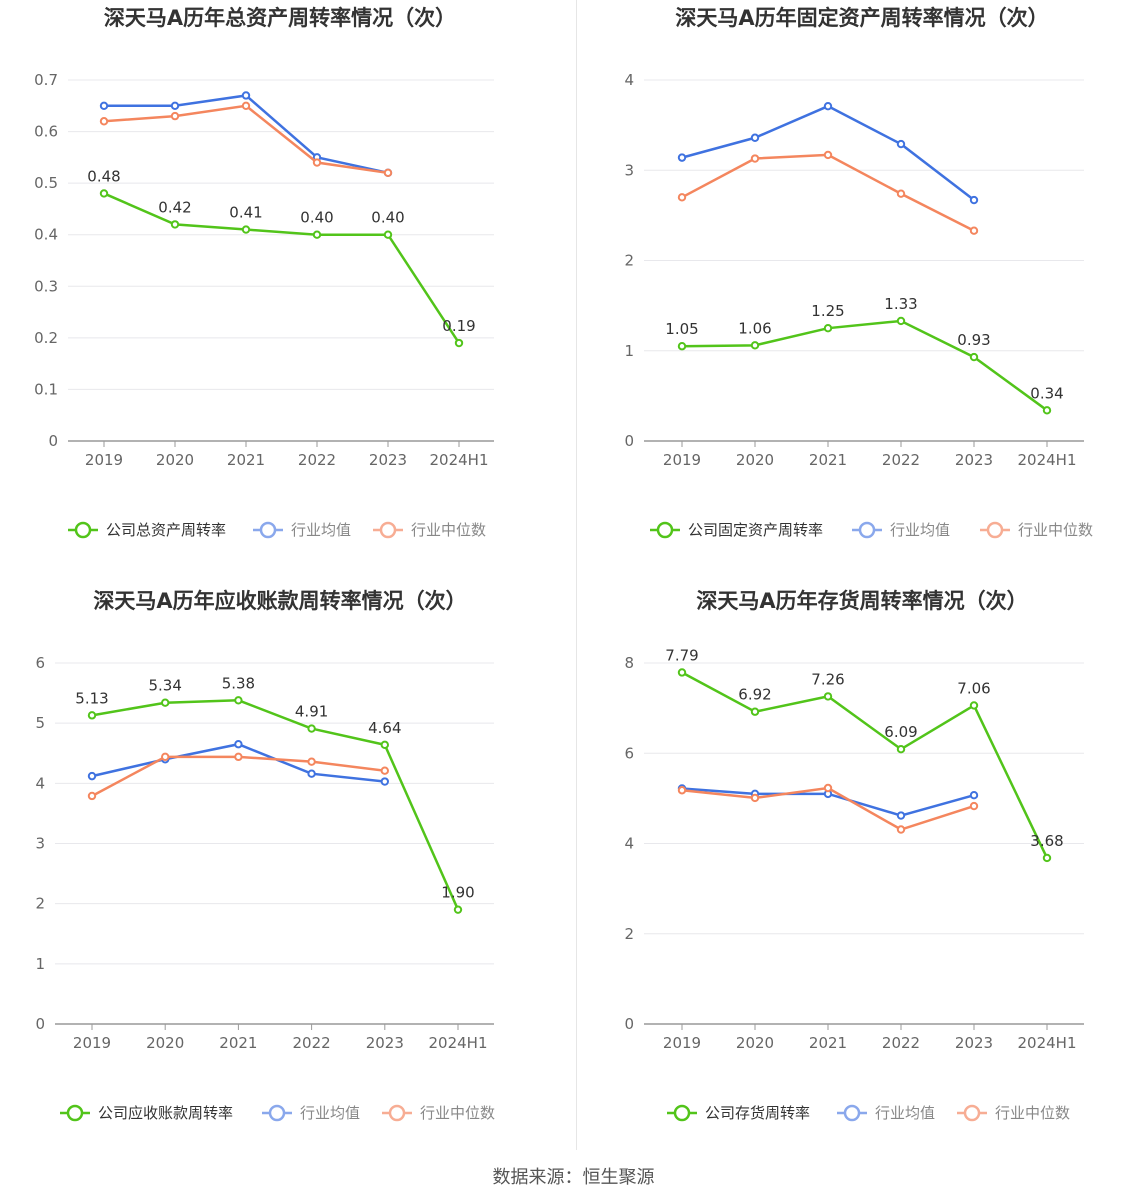 The width and height of the screenshot is (1147, 1202). Describe the element at coordinates (862, 18) in the screenshot. I see `chart-title: 深天马A历年固定资产周转率情况（次）` at that location.